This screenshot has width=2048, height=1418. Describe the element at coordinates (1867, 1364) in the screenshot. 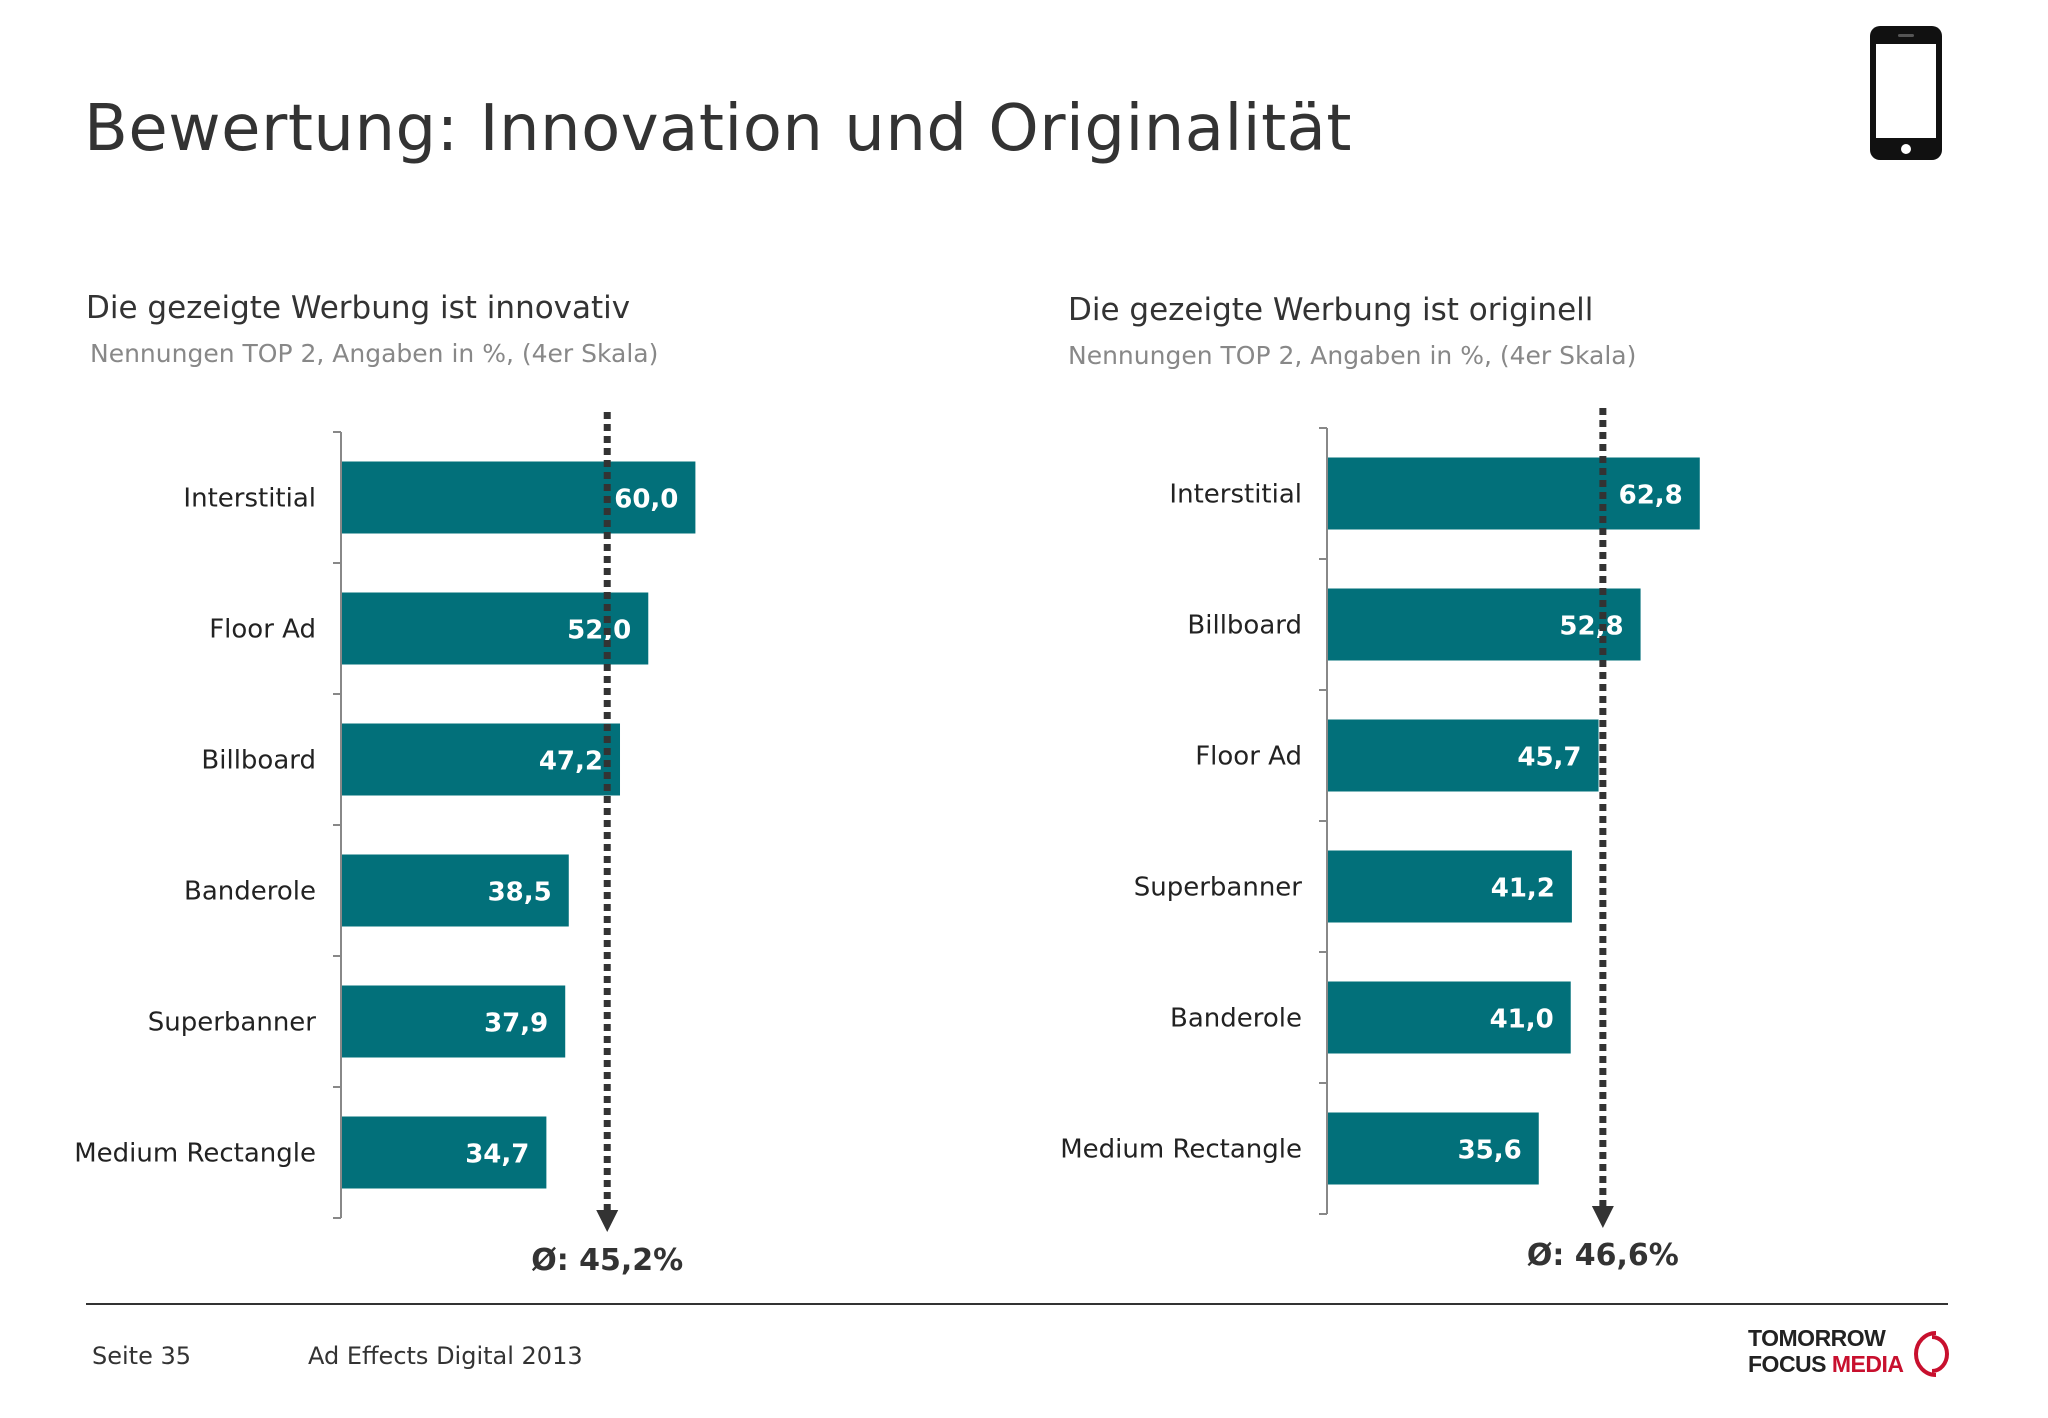

I see `logo-media: MEDIA` at that location.